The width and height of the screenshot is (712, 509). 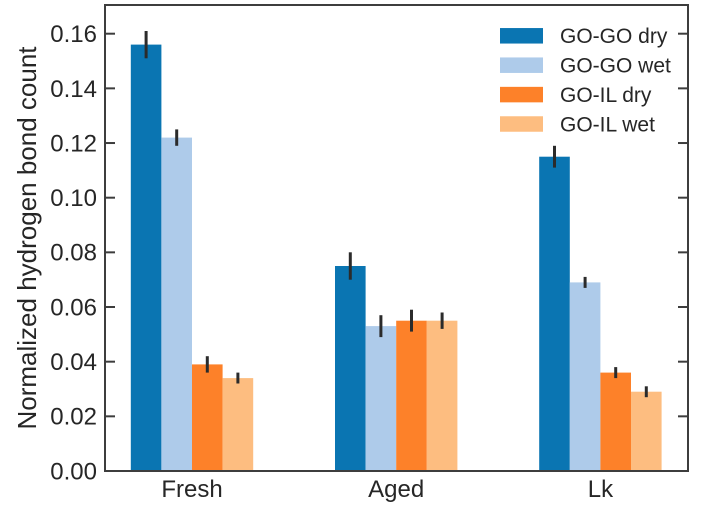 I want to click on y-tick-label: 0.00, so click(x=73, y=471).